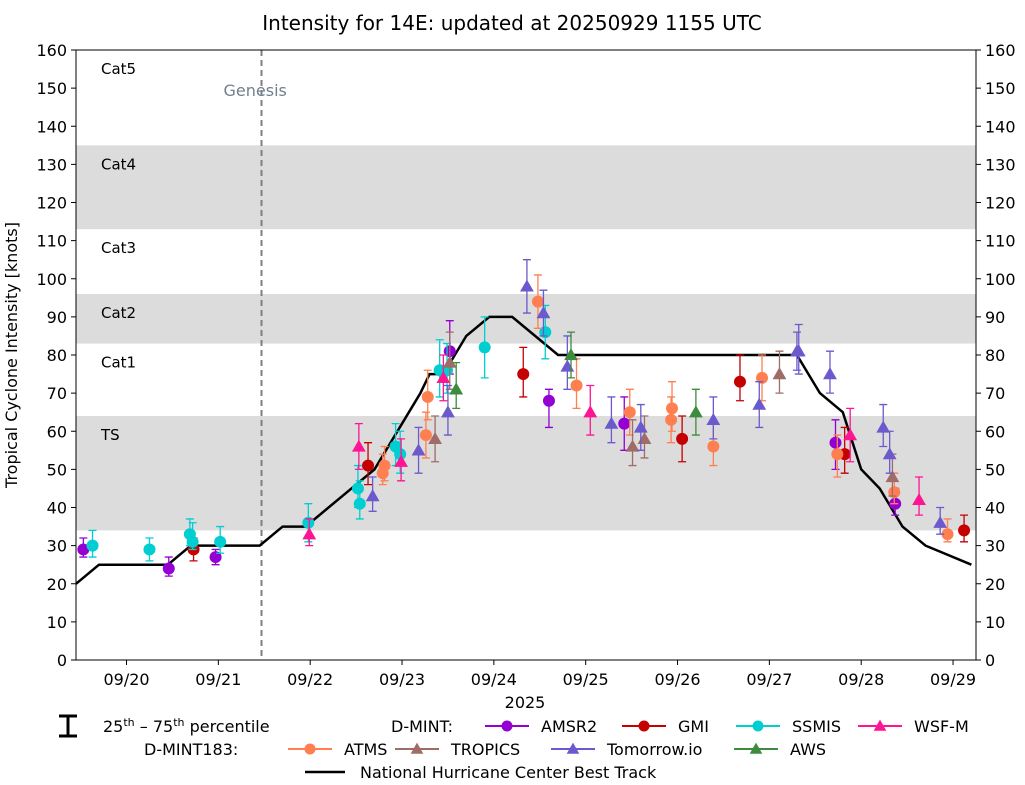 This screenshot has height=785, width=1025. What do you see at coordinates (644, 726) in the screenshot?
I see `legend-marker-gmi` at bounding box center [644, 726].